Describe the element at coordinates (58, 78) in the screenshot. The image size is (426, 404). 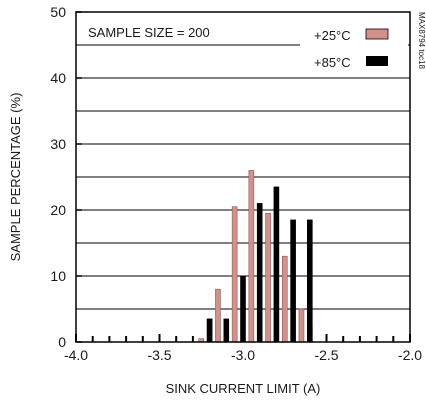
I see `y-tick-label: 40` at that location.